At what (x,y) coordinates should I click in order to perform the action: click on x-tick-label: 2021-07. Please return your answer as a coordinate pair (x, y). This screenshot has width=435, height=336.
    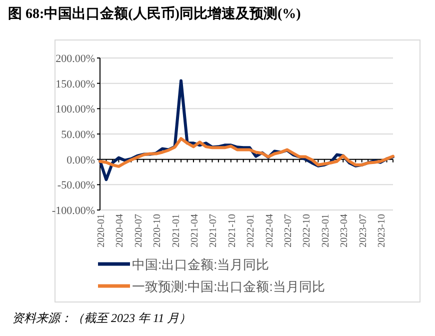
    Looking at the image, I should click on (214, 231).